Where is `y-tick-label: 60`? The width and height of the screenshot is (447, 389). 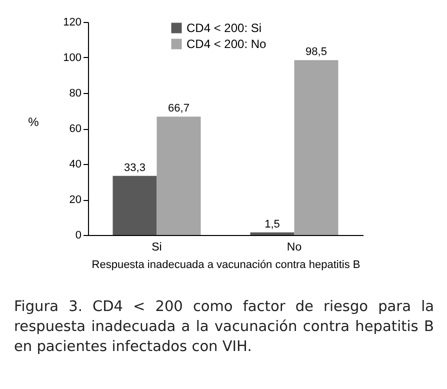 y-tick-label: 60 is located at coordinates (75, 129).